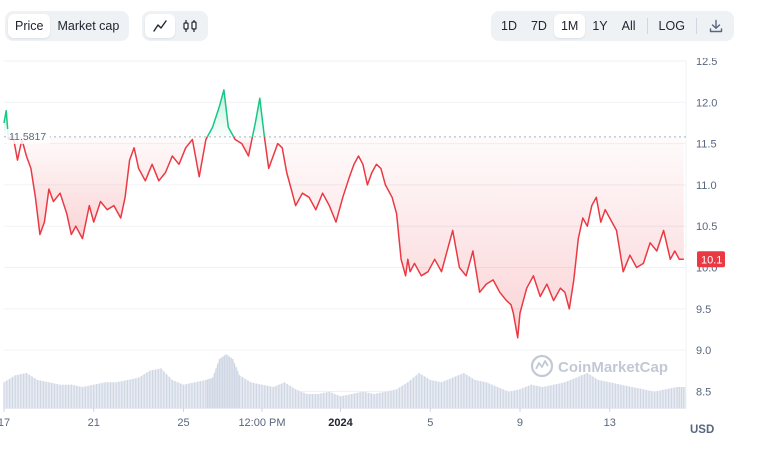  I want to click on current-price-tag: 10.1, so click(711, 259).